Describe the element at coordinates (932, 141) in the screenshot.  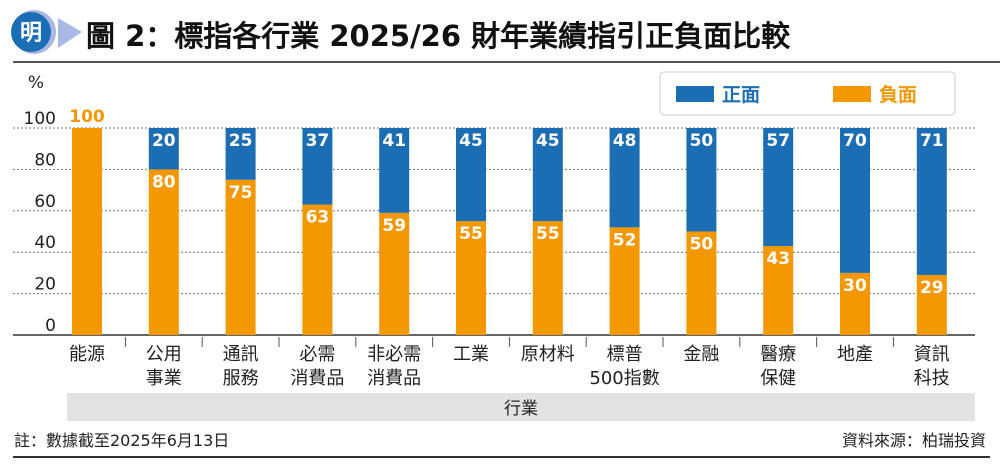
I see `data-label-positive: 71` at that location.